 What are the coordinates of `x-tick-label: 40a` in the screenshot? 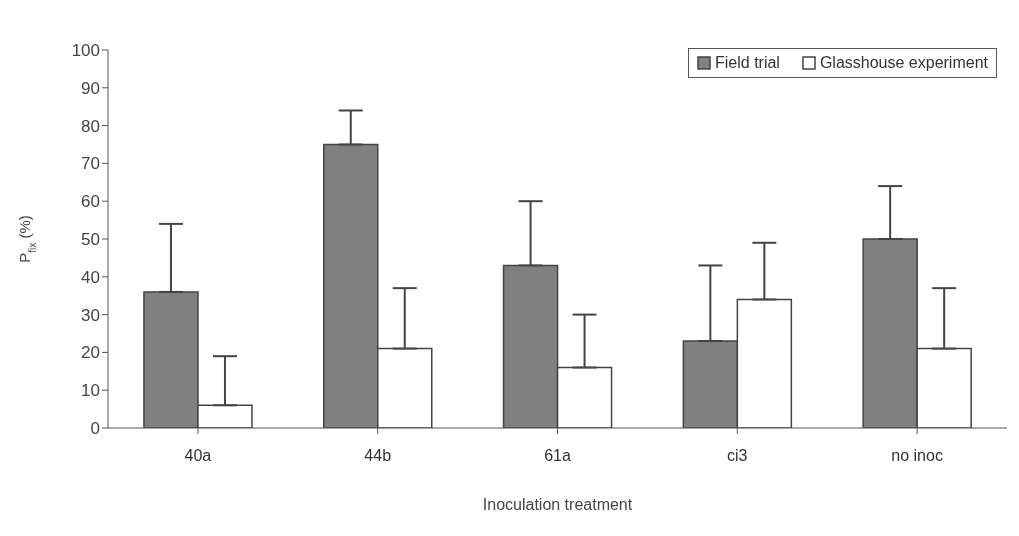 It's located at (198, 456).